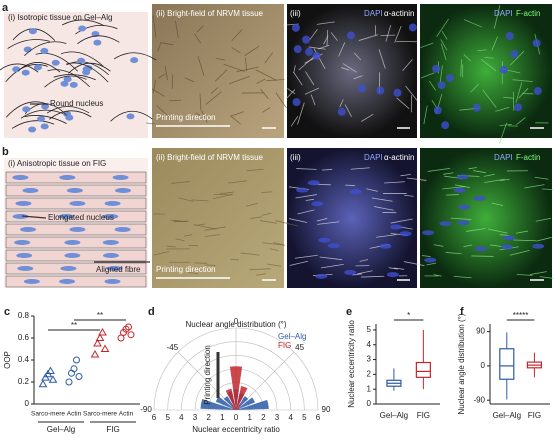  What do you see at coordinates (146, 409) in the screenshot?
I see `angle-tick-label: -90` at bounding box center [146, 409].